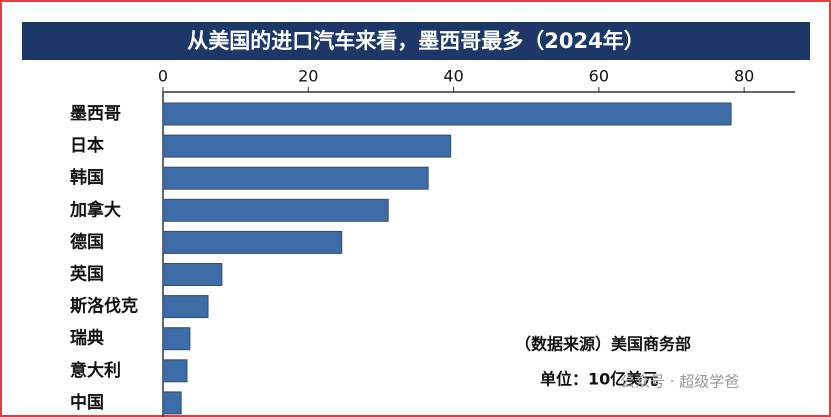  I want to click on x-tick-label: 20, so click(308, 76).